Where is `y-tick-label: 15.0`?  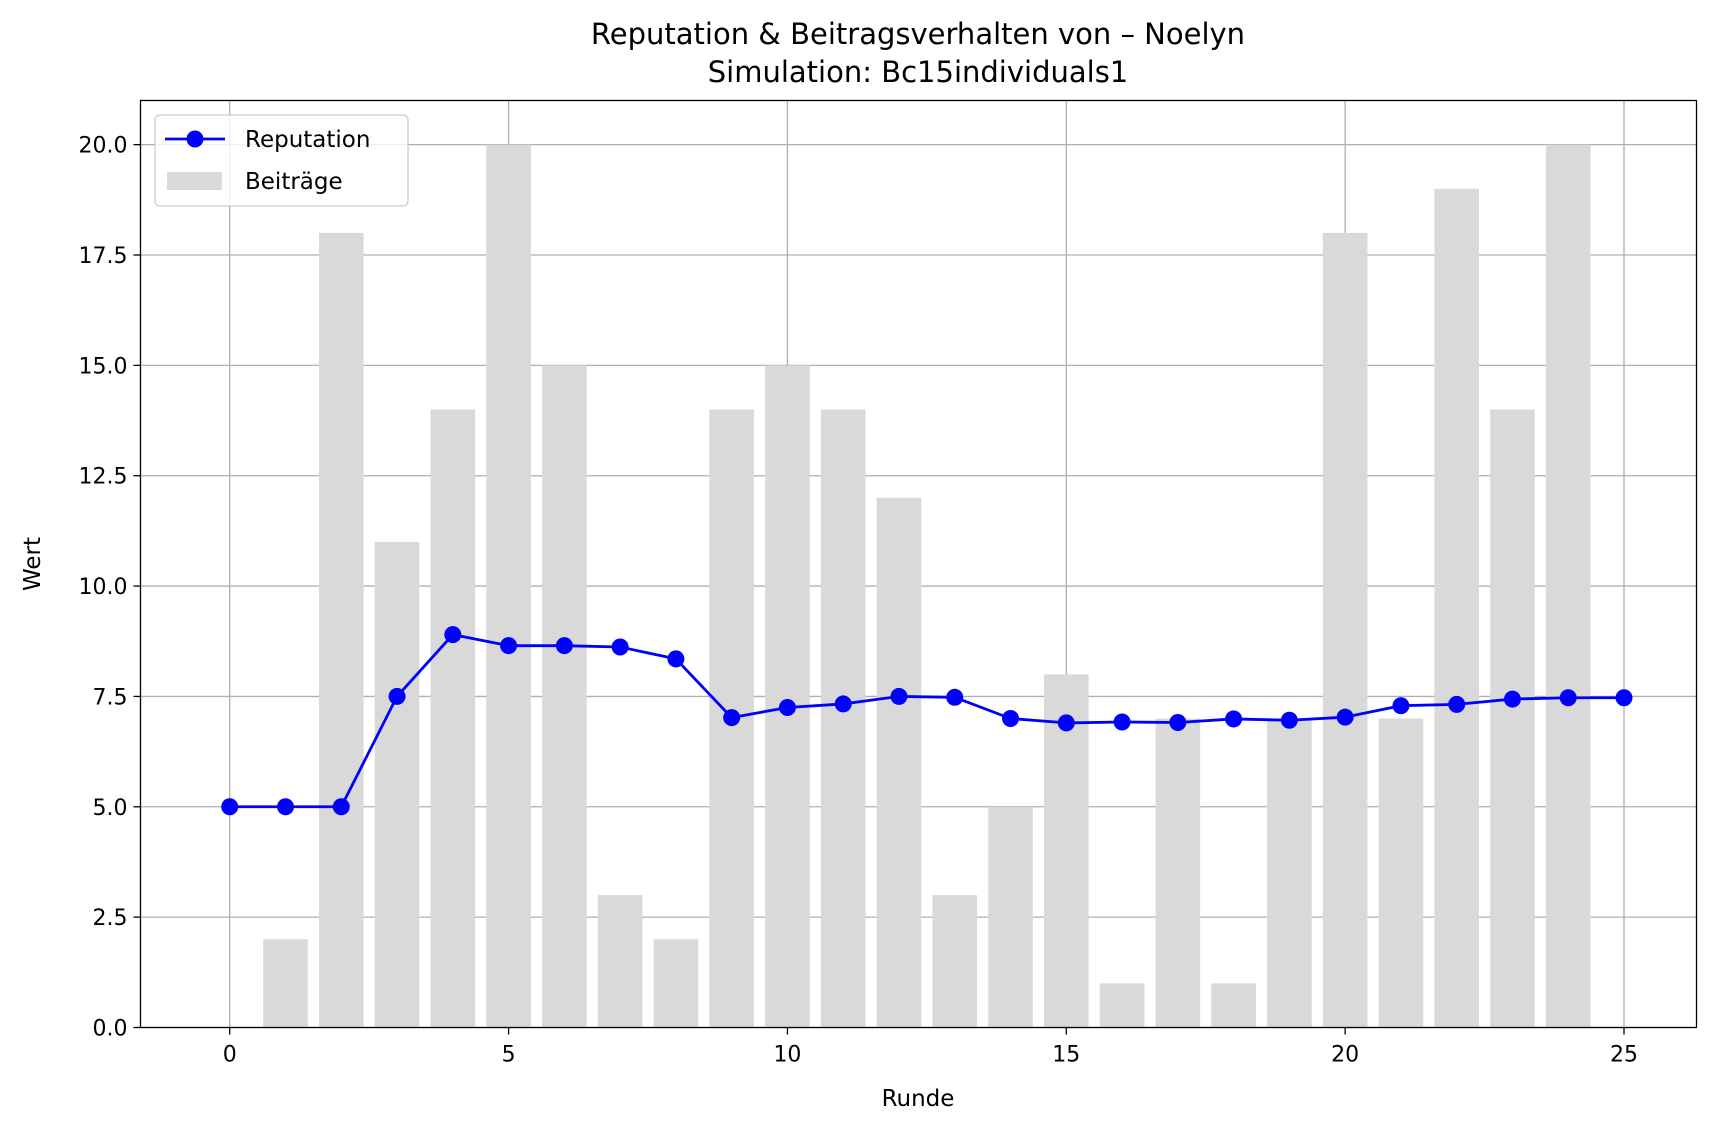
y-tick-label: 15.0 is located at coordinates (103, 366).